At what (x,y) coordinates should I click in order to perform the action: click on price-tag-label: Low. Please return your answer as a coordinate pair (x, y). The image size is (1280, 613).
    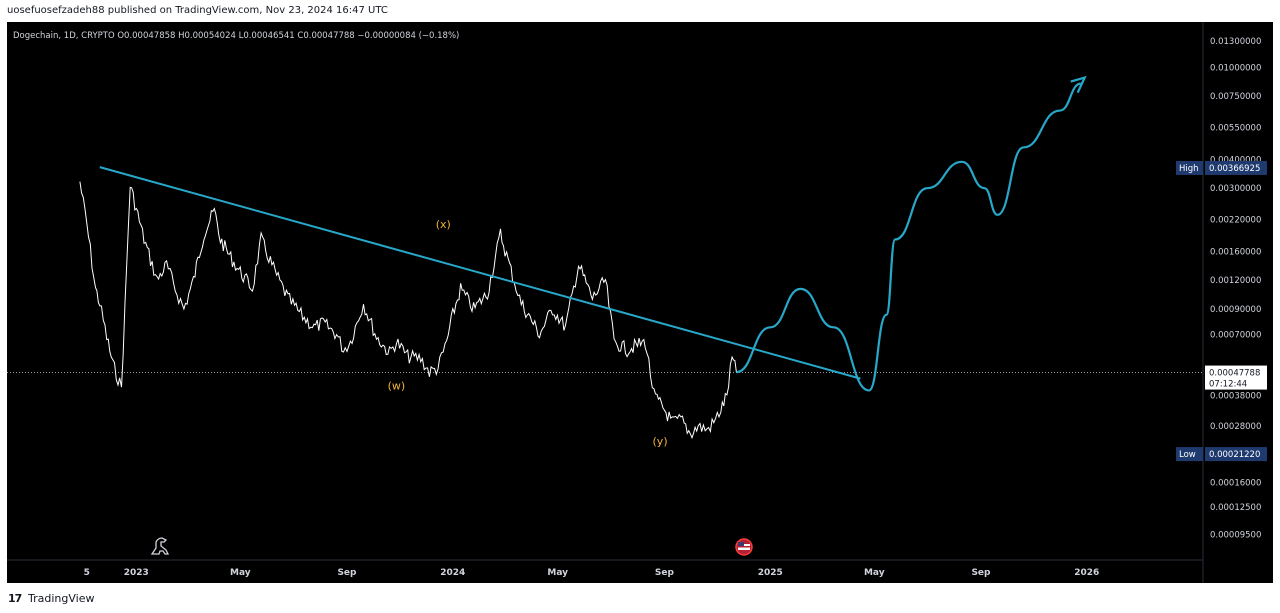
    Looking at the image, I should click on (1187, 455).